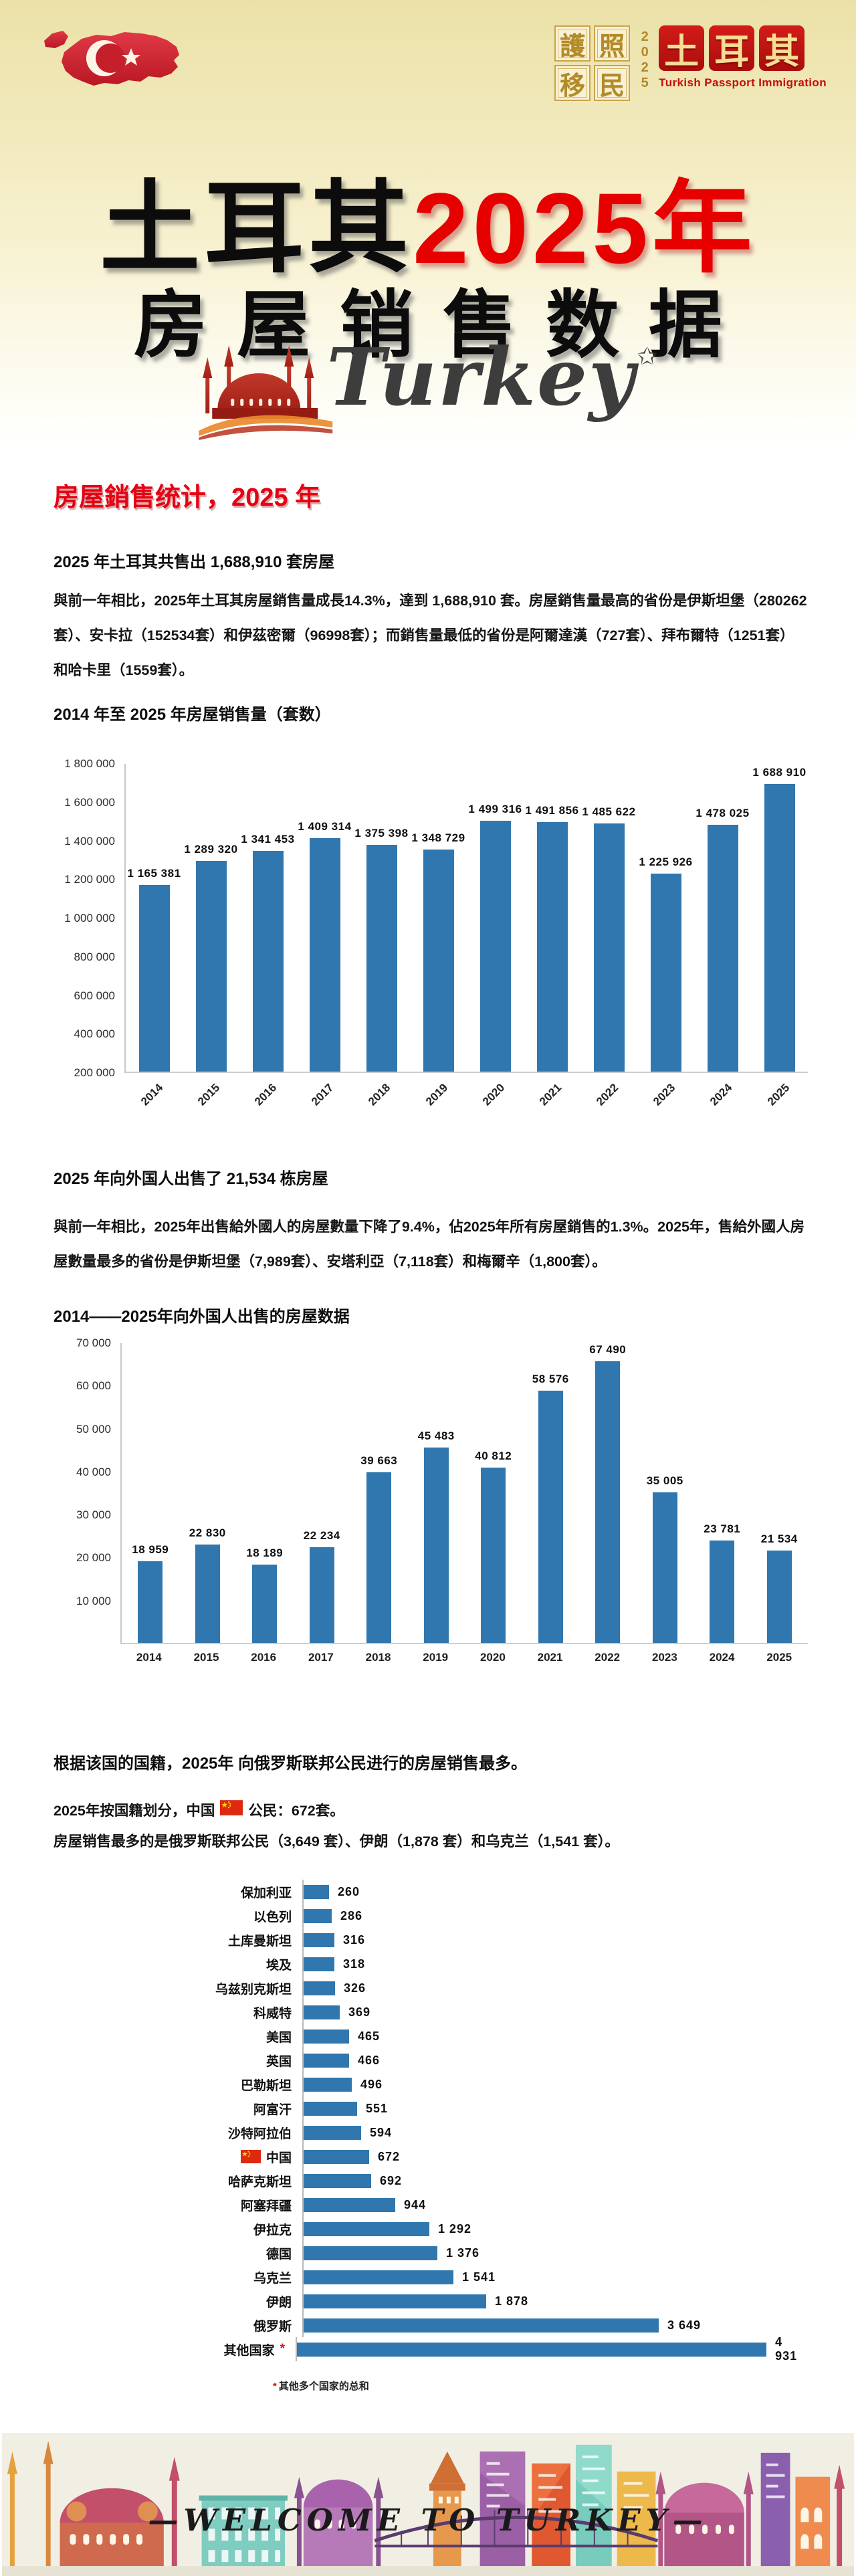 This screenshot has height=2576, width=856. What do you see at coordinates (272, 2278) in the screenshot?
I see `country-label: 乌克兰` at bounding box center [272, 2278].